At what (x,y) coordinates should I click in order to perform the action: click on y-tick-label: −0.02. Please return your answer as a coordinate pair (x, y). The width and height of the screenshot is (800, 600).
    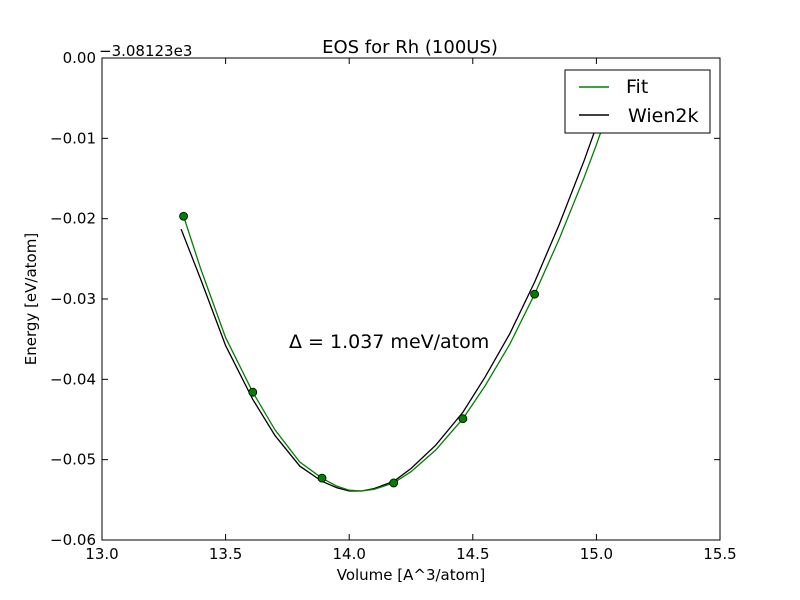
    Looking at the image, I should click on (73, 219).